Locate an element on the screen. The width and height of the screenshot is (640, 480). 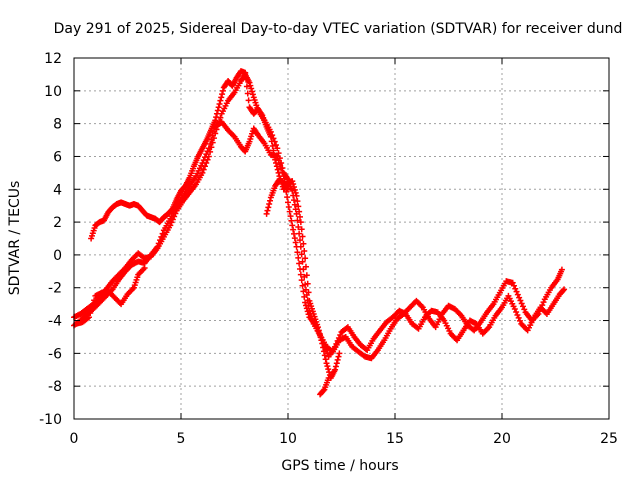
x-axis-label: GPS time / hours is located at coordinates (339, 466).